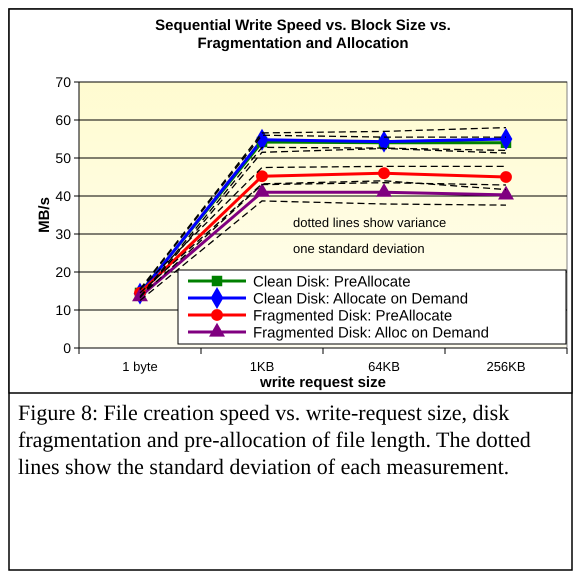 Image resolution: width=573 pixels, height=571 pixels. Describe the element at coordinates (369, 222) in the screenshot. I see `annotation: dotted lines show variance` at that location.